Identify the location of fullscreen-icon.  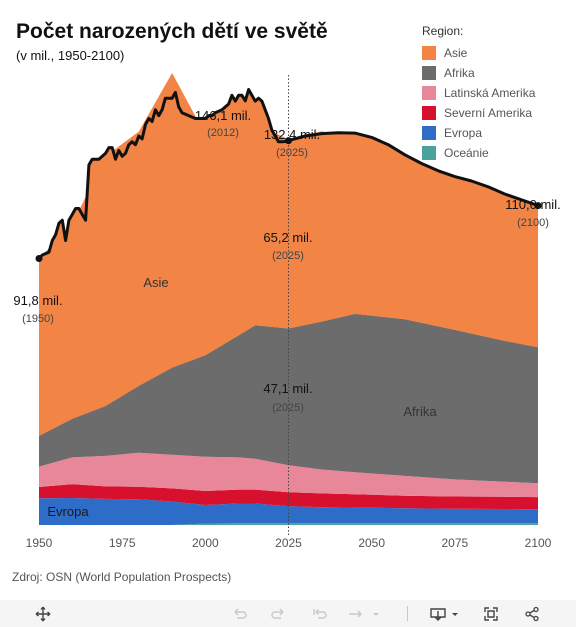
(491, 613).